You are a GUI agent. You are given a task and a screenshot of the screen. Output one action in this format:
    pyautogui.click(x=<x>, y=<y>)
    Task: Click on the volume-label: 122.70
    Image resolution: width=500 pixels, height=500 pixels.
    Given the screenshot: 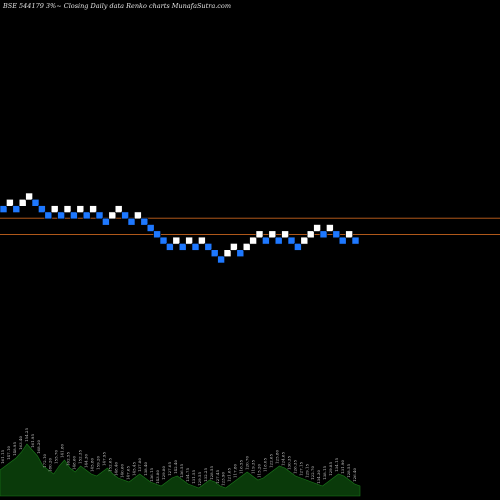 What is the action you would take?
    pyautogui.click(x=312, y=473)
    